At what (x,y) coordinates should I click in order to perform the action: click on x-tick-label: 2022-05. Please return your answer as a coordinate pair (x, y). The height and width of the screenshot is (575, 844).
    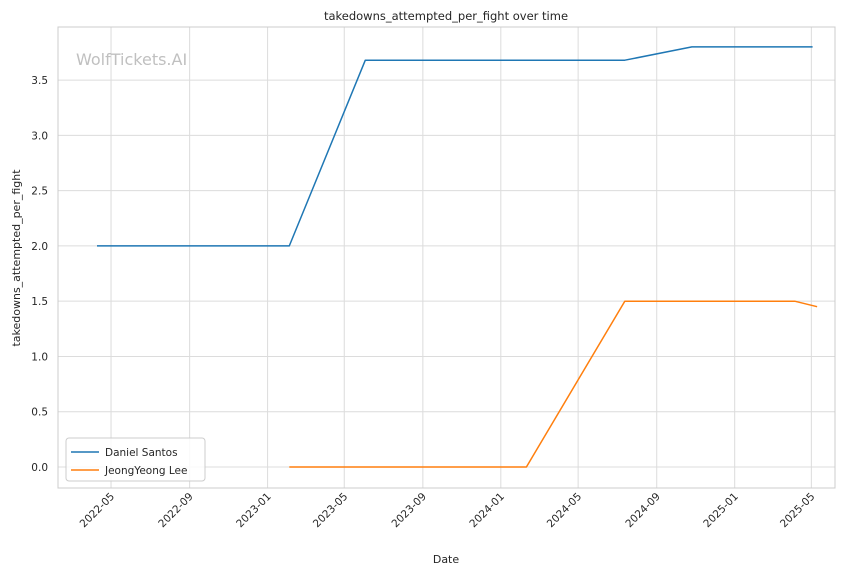
    Looking at the image, I should click on (98, 511).